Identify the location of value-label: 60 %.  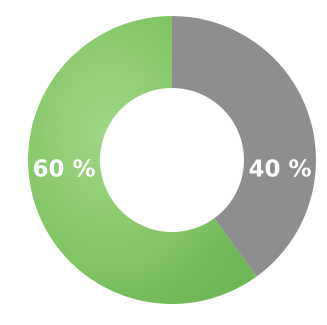
(63, 170).